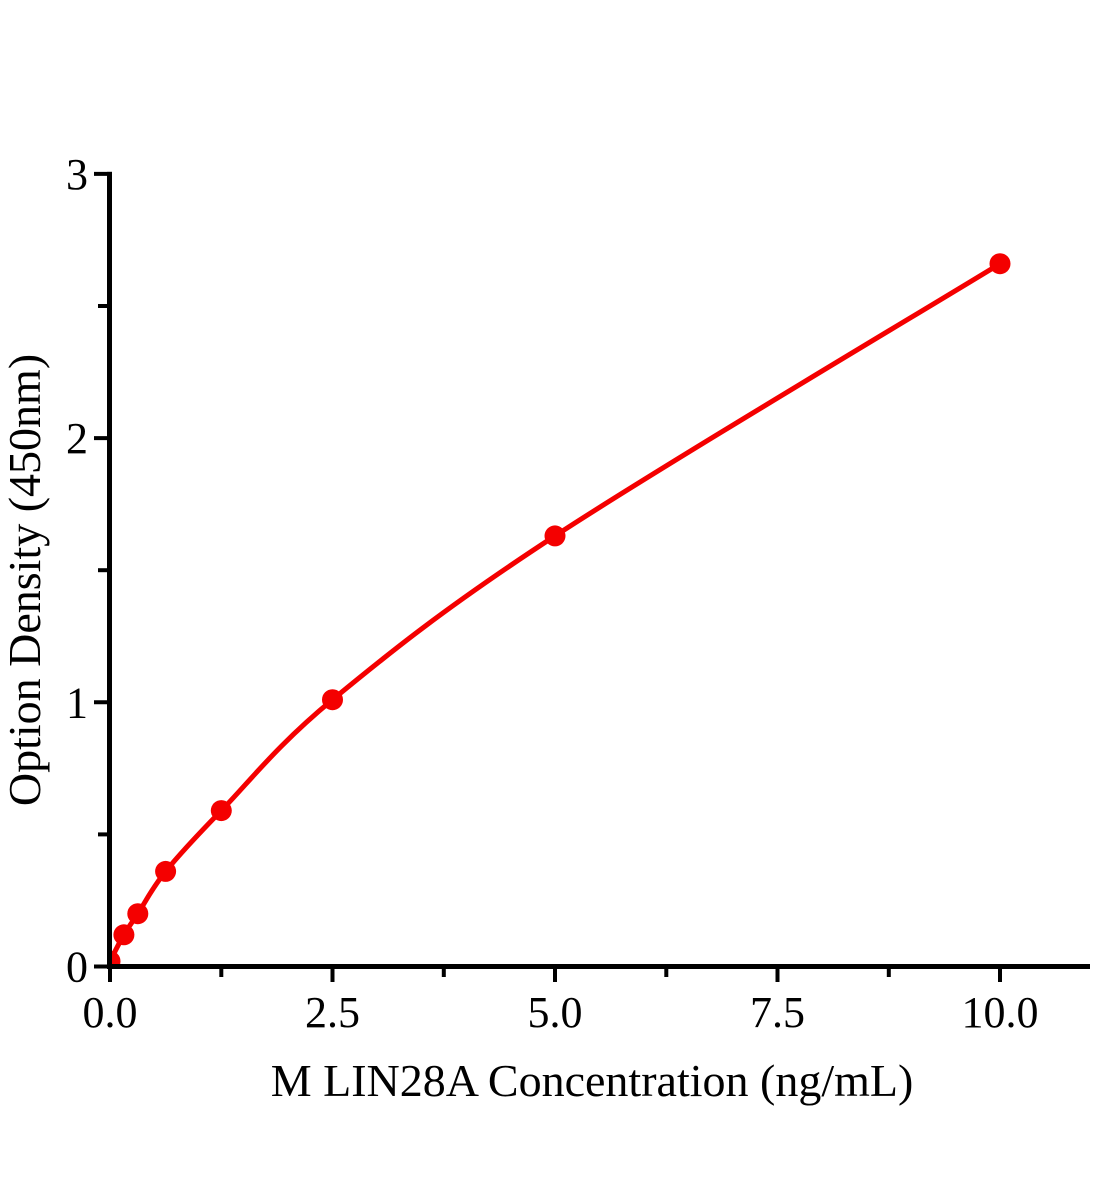  What do you see at coordinates (1000, 1012) in the screenshot?
I see `x-tick-label-4: 10.0` at bounding box center [1000, 1012].